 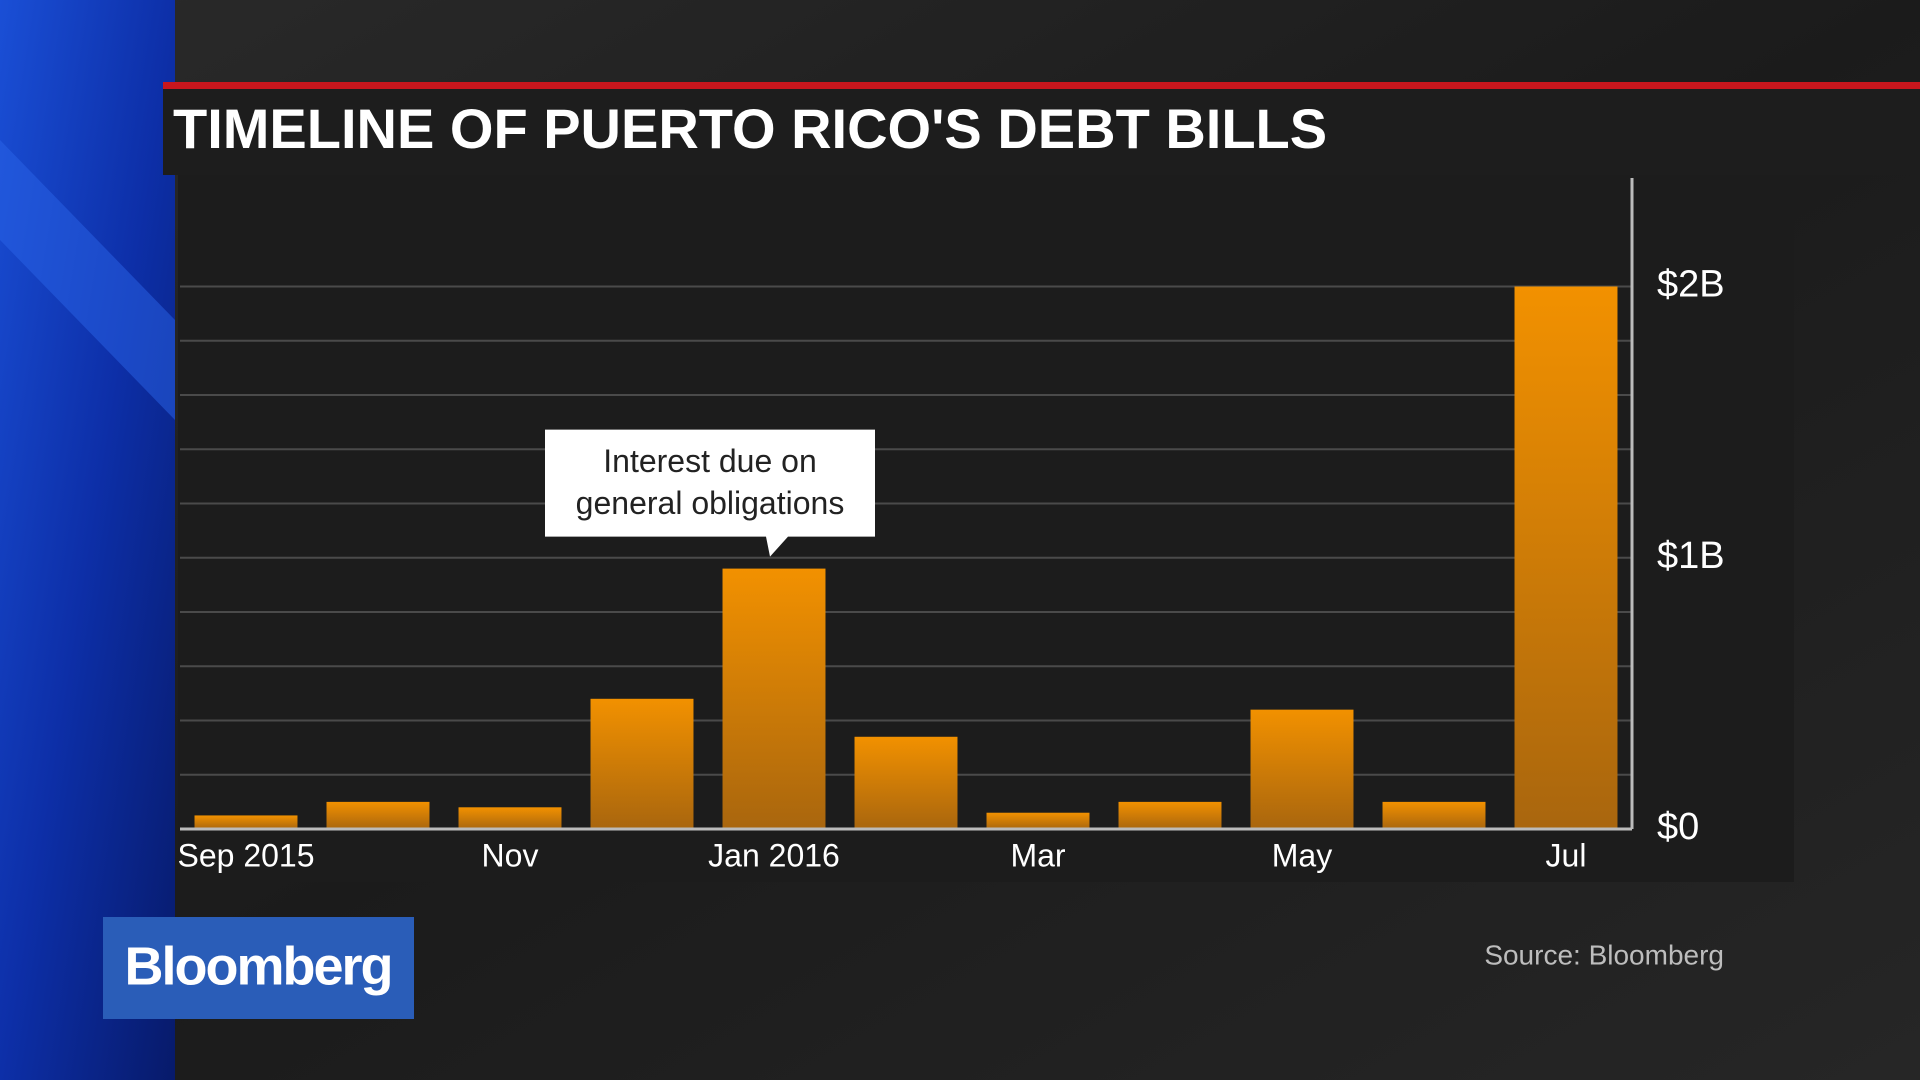 I want to click on annotation: Interest due on, so click(x=709, y=461).